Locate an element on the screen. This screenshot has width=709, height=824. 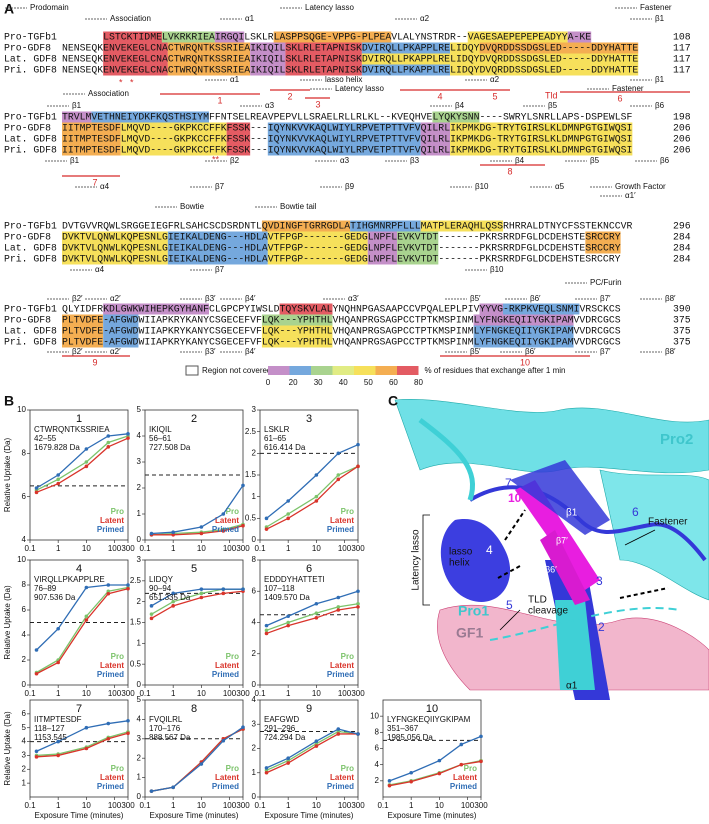
annotation: β1 is located at coordinates (660, 18).